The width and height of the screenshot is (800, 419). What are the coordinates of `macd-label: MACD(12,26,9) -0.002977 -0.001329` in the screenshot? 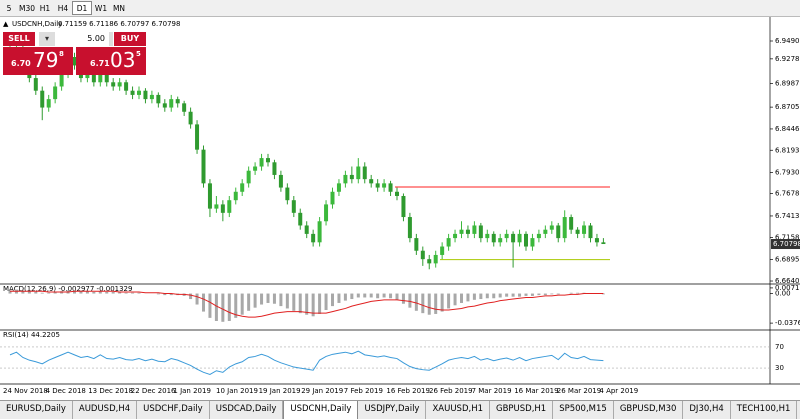 It's located at (67, 289).